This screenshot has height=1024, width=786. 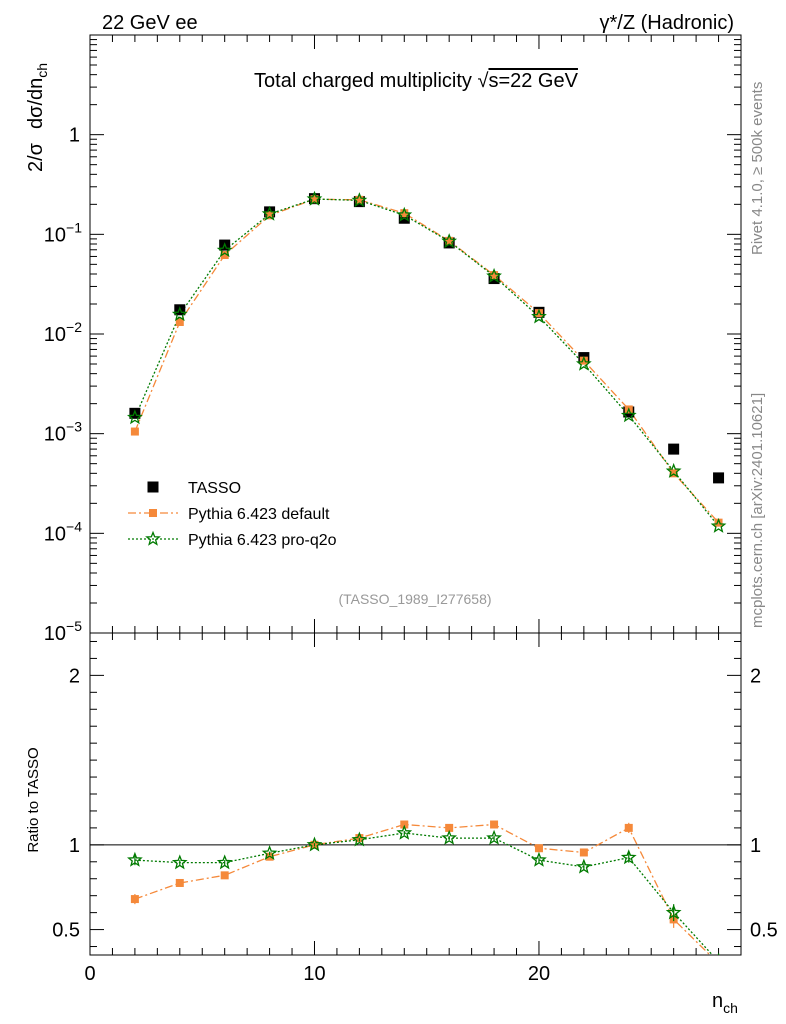 I want to click on ratio-y-axis-label: Ratio to TASSO, so click(x=33, y=799).